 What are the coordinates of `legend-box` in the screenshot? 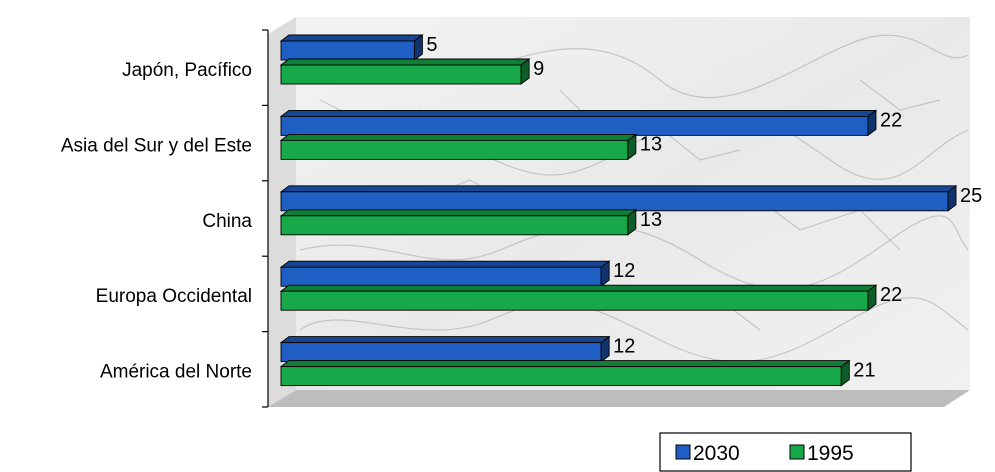 It's located at (785, 452).